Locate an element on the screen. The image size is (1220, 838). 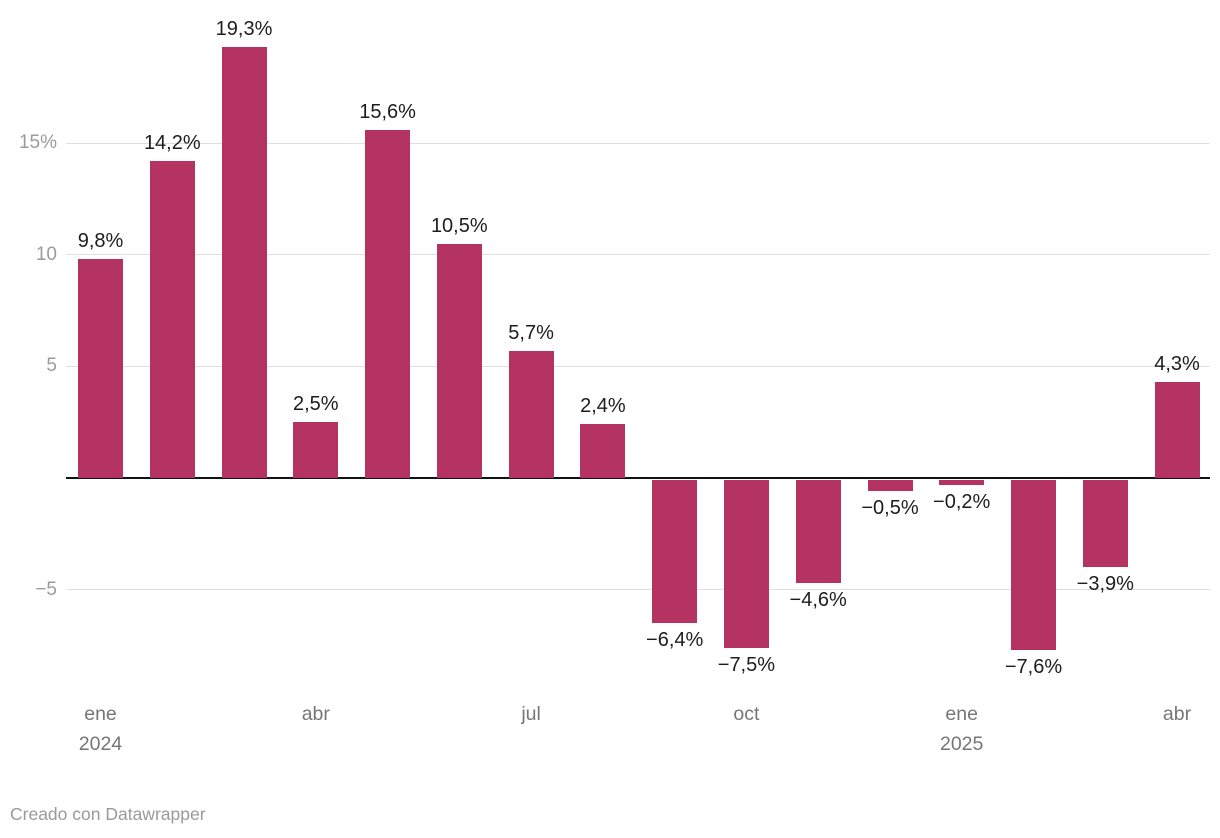
x-axis-tick-label: ene 2024 is located at coordinates (100, 729).